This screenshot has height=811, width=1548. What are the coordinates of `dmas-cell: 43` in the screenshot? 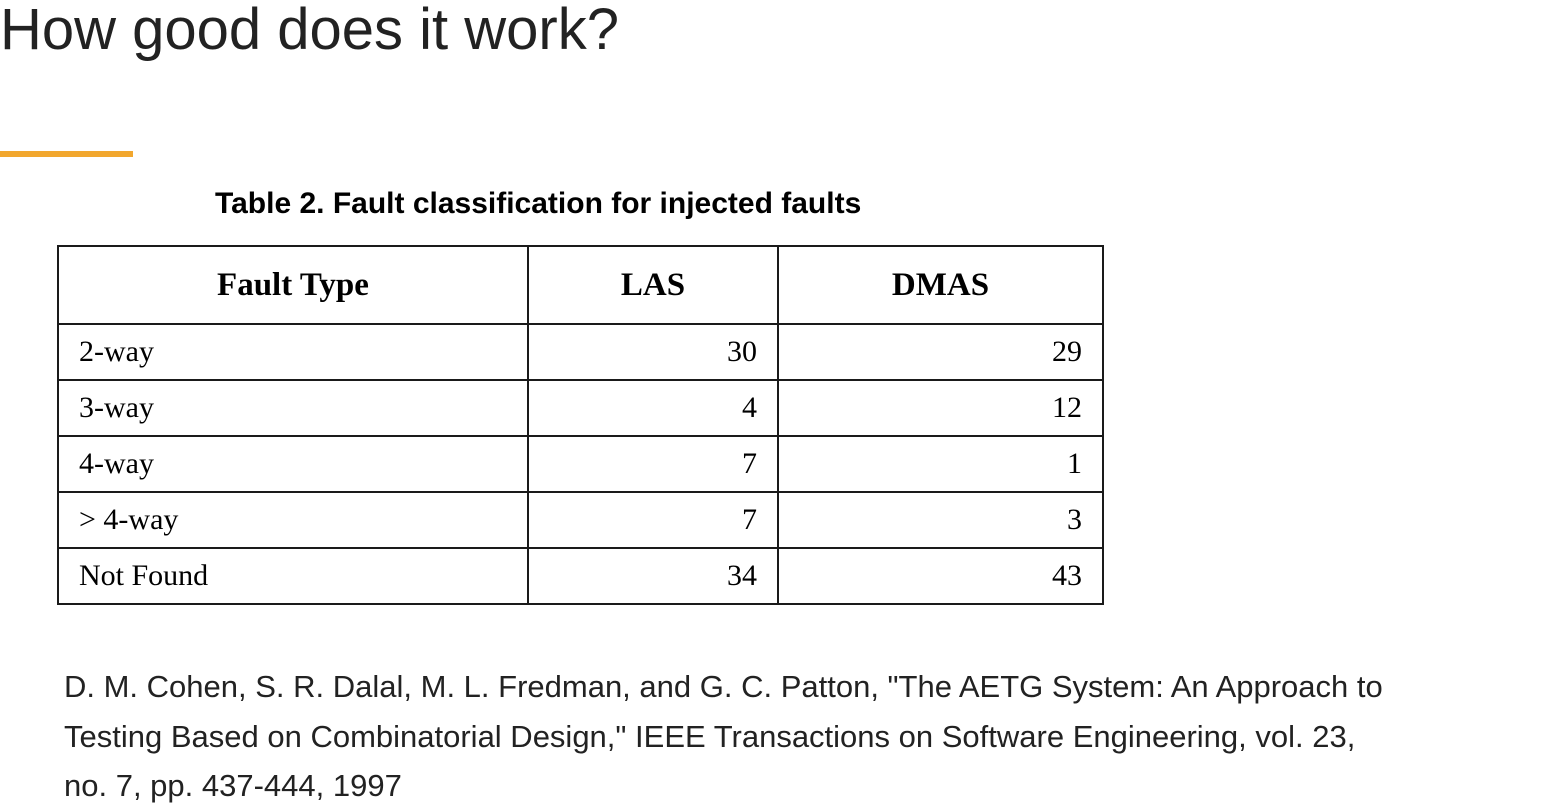 It's located at (940, 576).